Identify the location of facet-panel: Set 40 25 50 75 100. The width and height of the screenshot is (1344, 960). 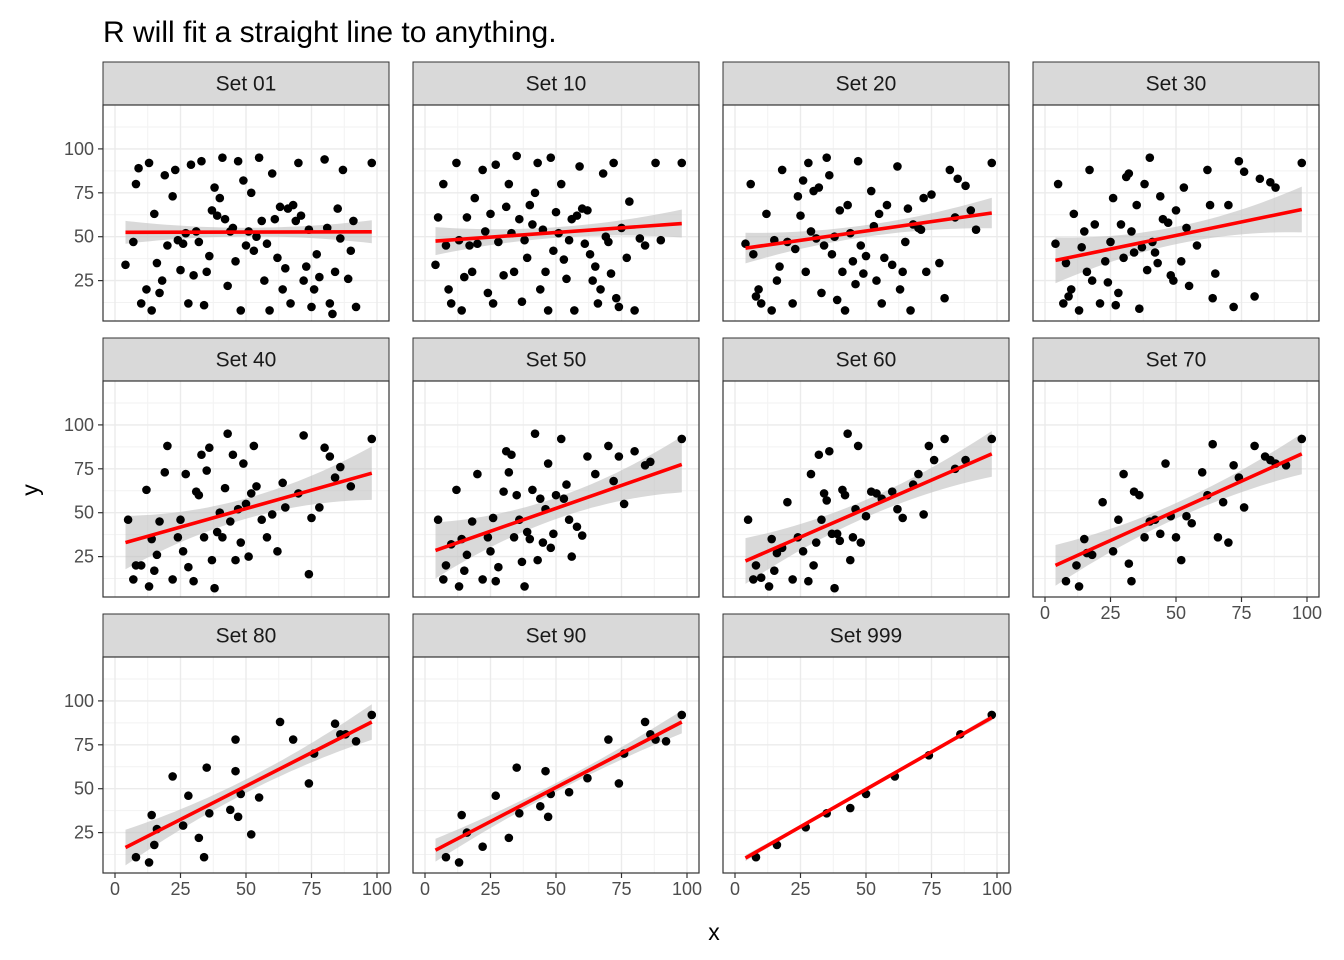
(227, 467).